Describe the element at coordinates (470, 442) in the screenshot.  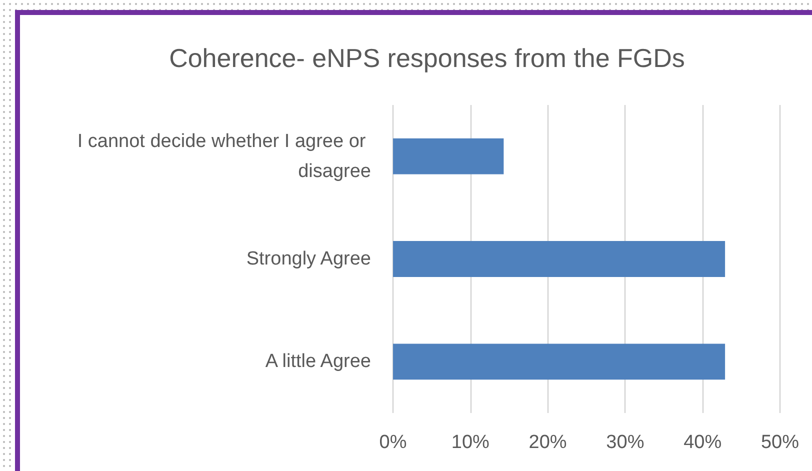
I see `x-tick-label: 10%` at that location.